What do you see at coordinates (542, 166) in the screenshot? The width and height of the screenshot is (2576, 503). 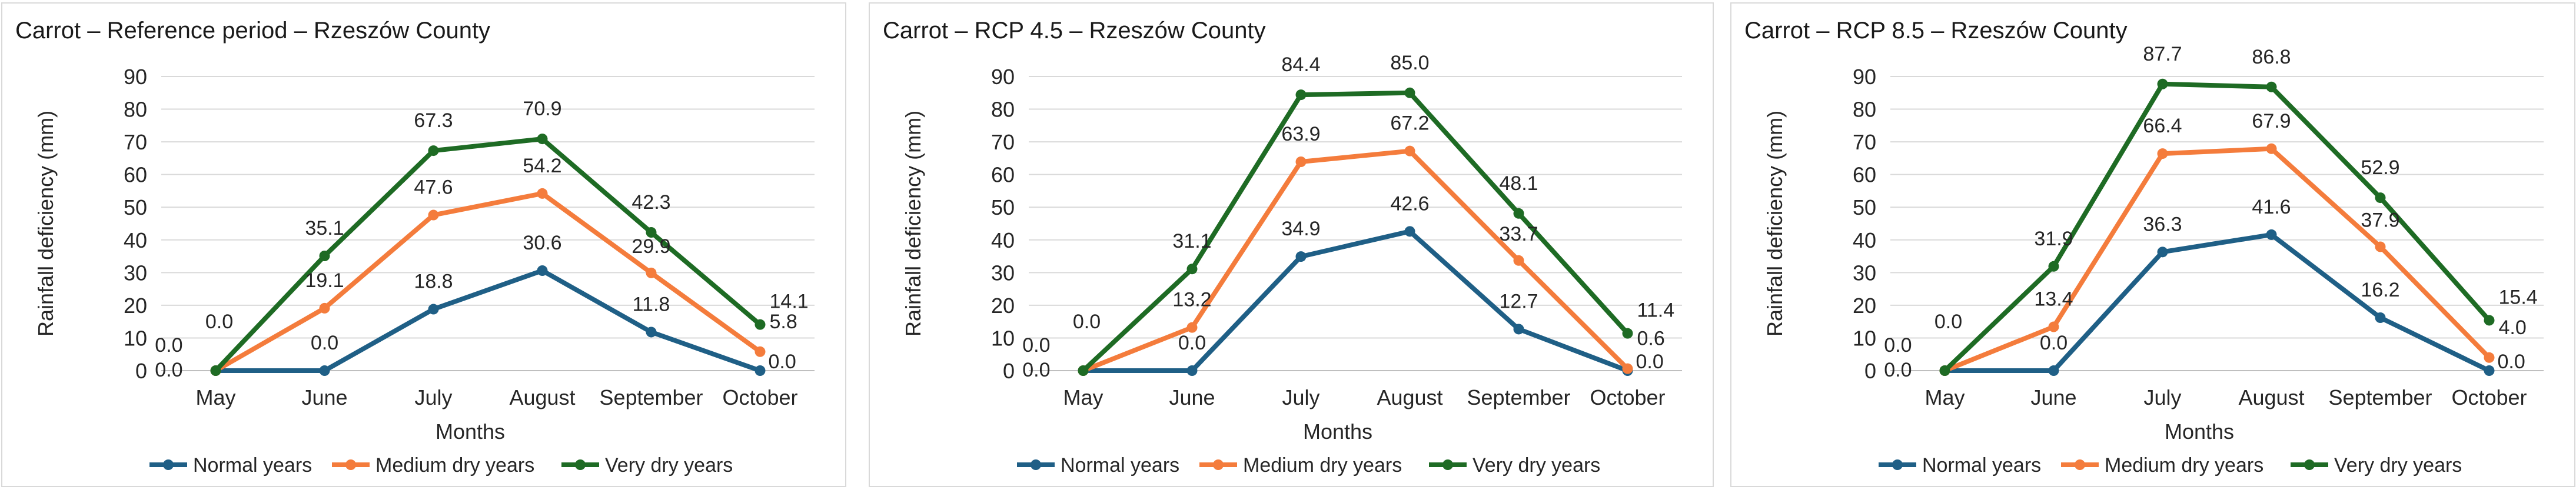 I see `data-label: 54.2` at bounding box center [542, 166].